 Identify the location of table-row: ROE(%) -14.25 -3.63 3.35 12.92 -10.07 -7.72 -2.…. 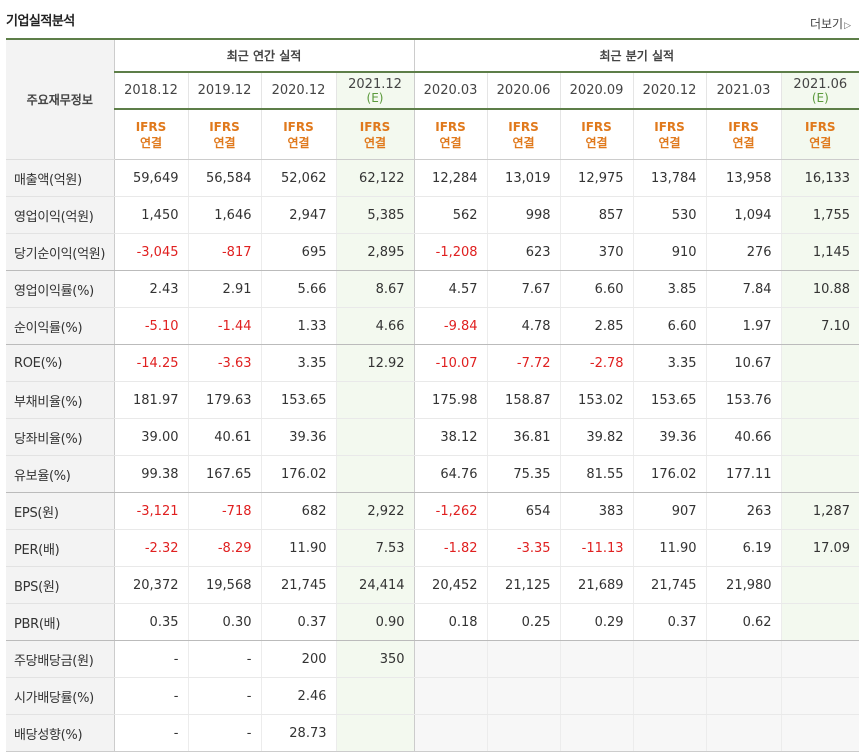
(433, 363).